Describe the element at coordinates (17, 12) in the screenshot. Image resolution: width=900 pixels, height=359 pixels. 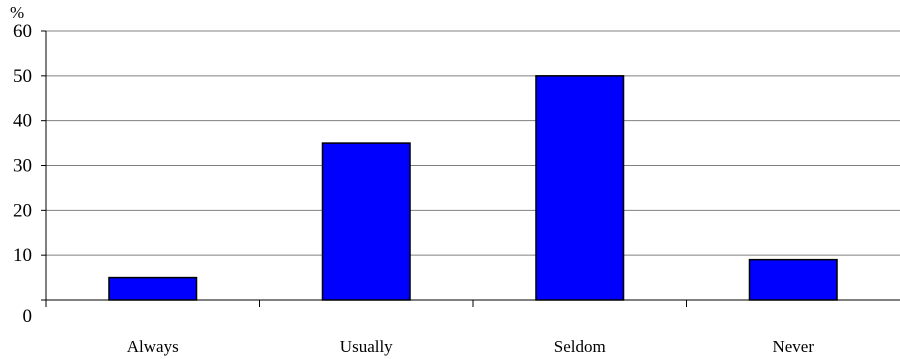
I see `y-axis-unit-label: %` at that location.